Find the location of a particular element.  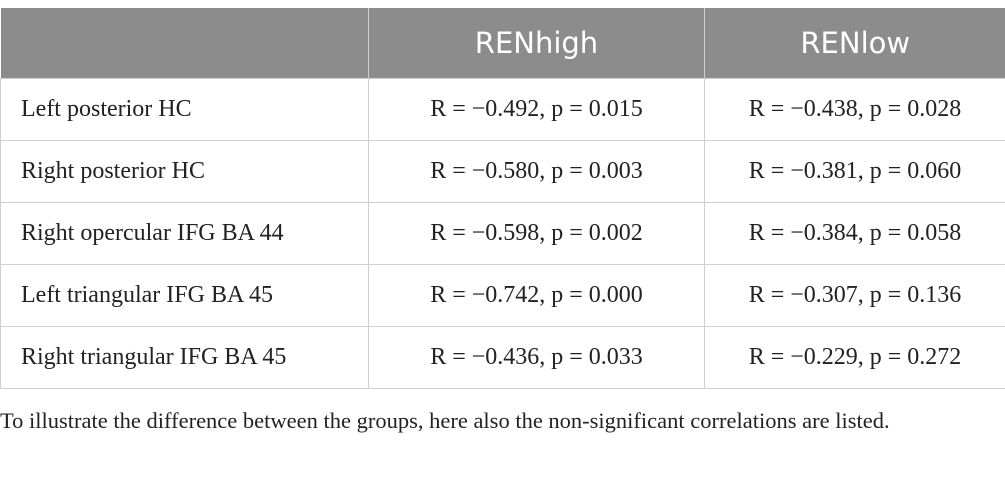

cell-value: R = −0.598, p = 0.002 is located at coordinates (536, 233).